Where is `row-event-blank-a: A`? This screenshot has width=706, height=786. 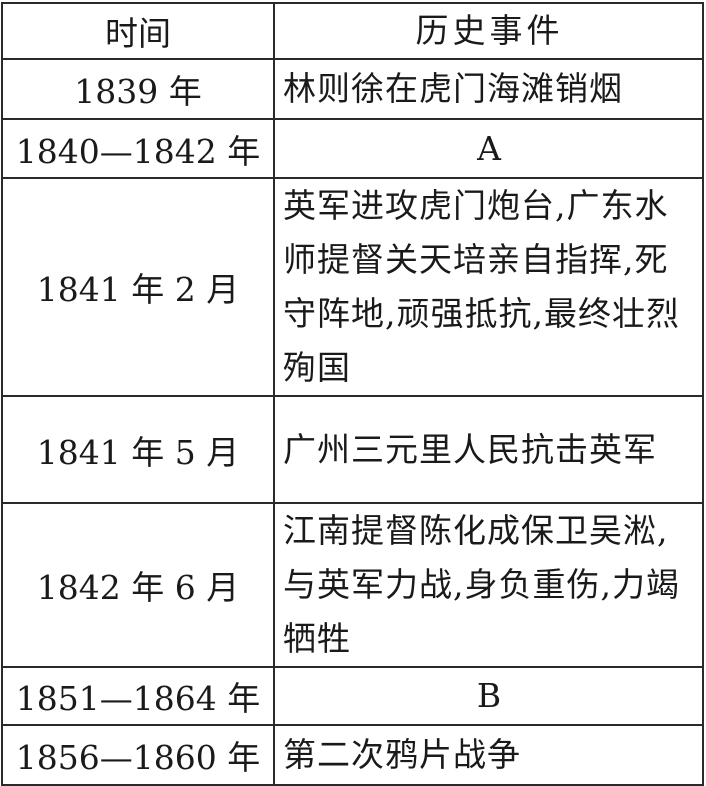
row-event-blank-a: A is located at coordinates (488, 148).